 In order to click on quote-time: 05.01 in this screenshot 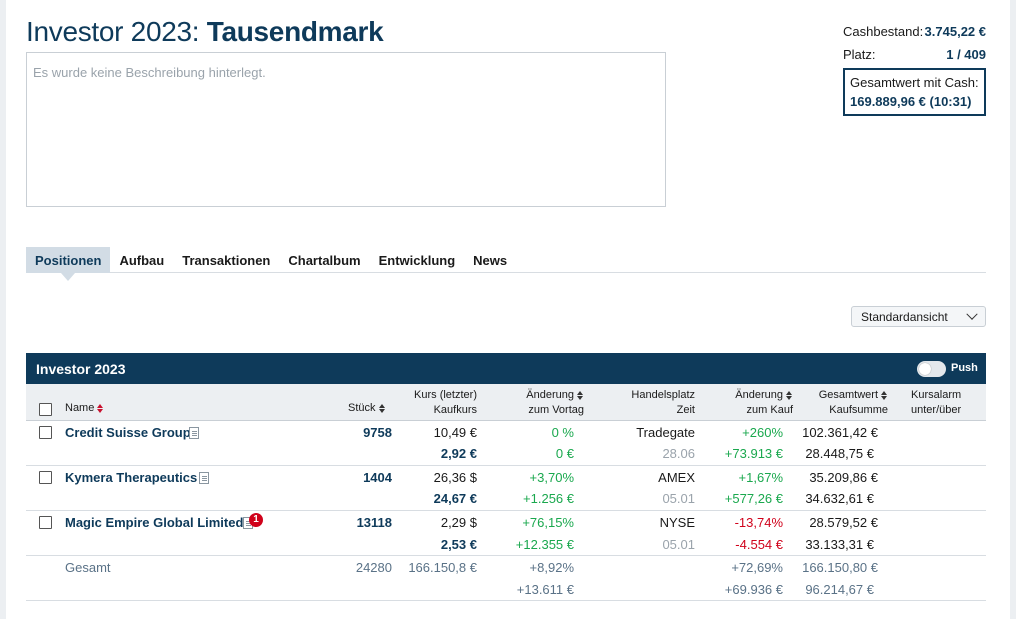, I will do `click(678, 544)`.